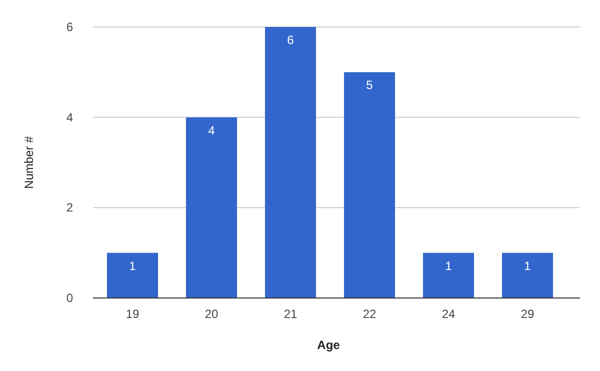 The width and height of the screenshot is (600, 371). What do you see at coordinates (449, 314) in the screenshot?
I see `x-tick-label: 24` at bounding box center [449, 314].